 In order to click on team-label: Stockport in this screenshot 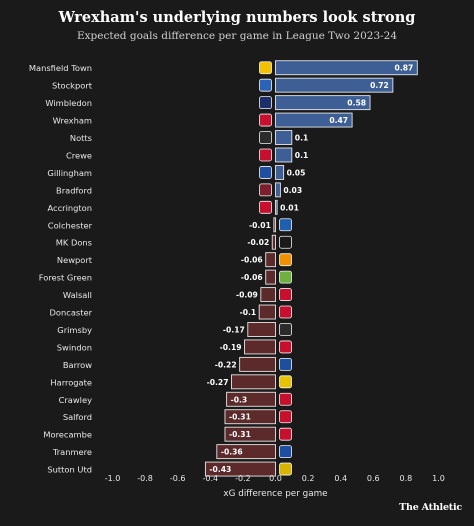, I will do `click(72, 86)`.